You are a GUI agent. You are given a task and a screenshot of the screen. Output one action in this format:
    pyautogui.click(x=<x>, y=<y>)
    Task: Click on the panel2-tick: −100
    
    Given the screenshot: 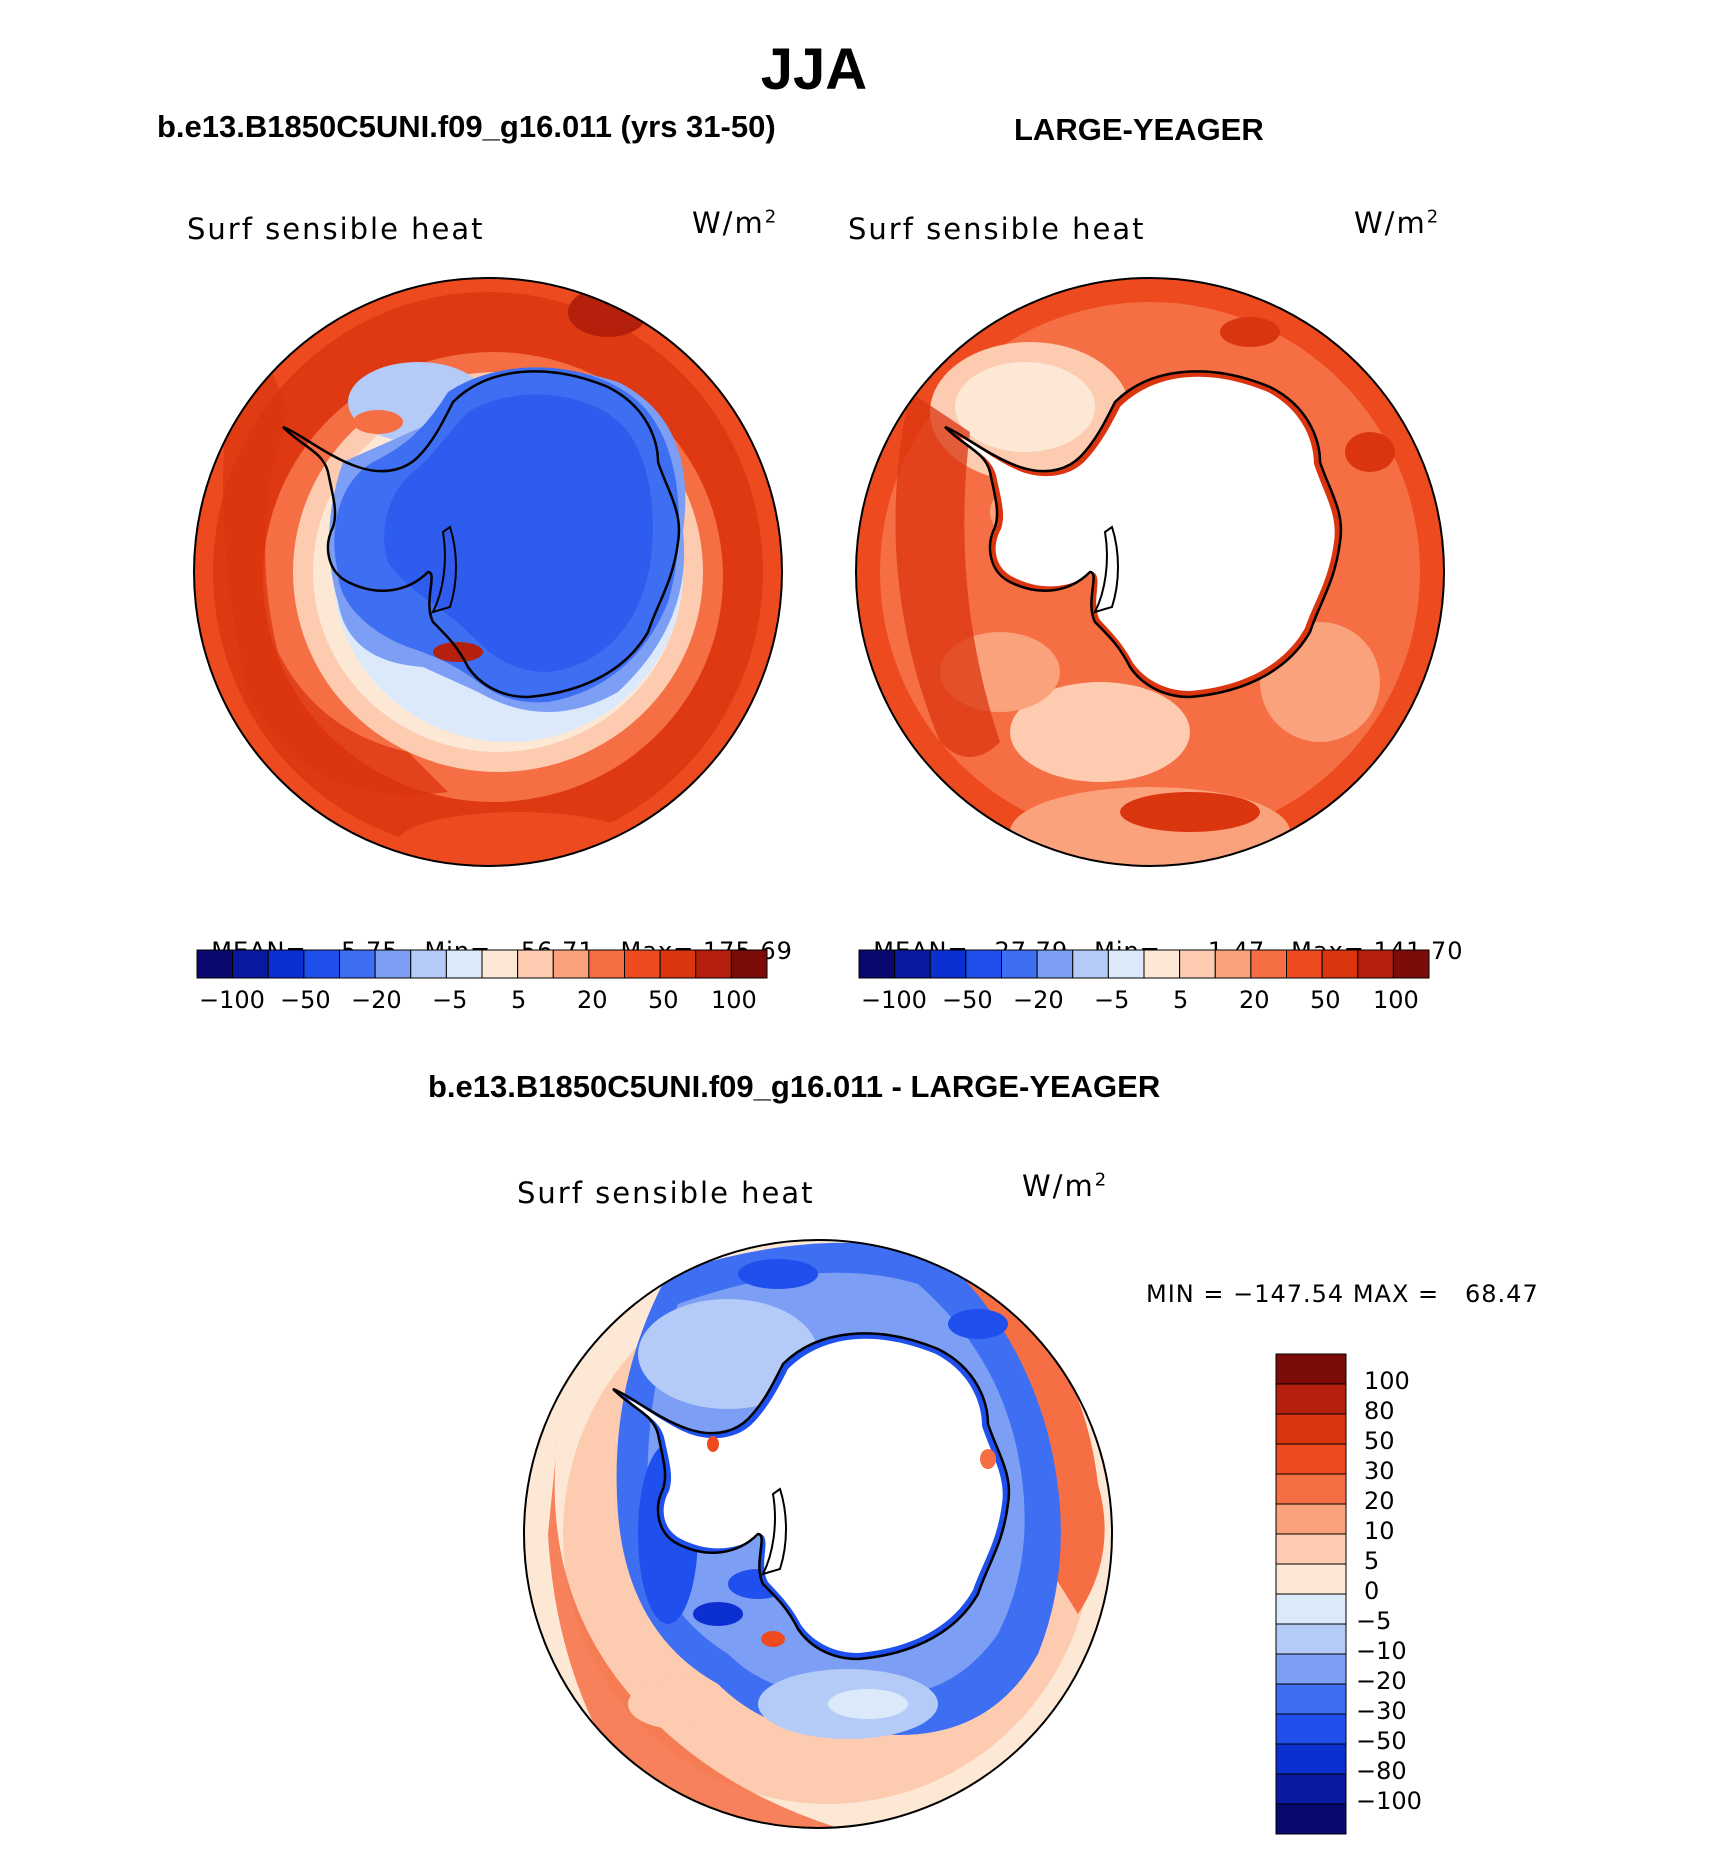 What is the action you would take?
    pyautogui.click(x=894, y=1000)
    